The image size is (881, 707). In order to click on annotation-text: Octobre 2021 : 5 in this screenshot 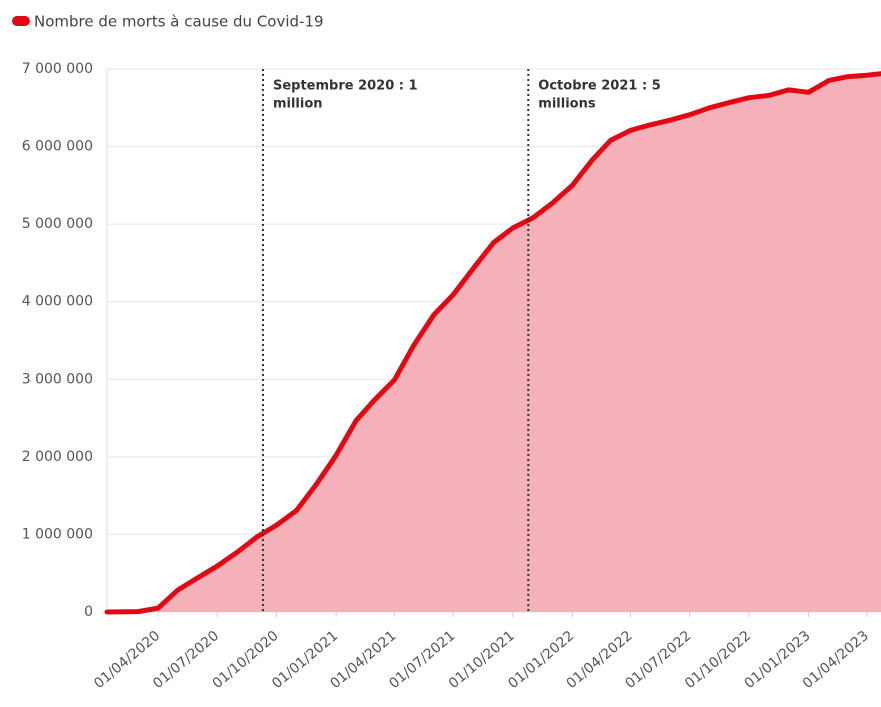, I will do `click(599, 86)`.